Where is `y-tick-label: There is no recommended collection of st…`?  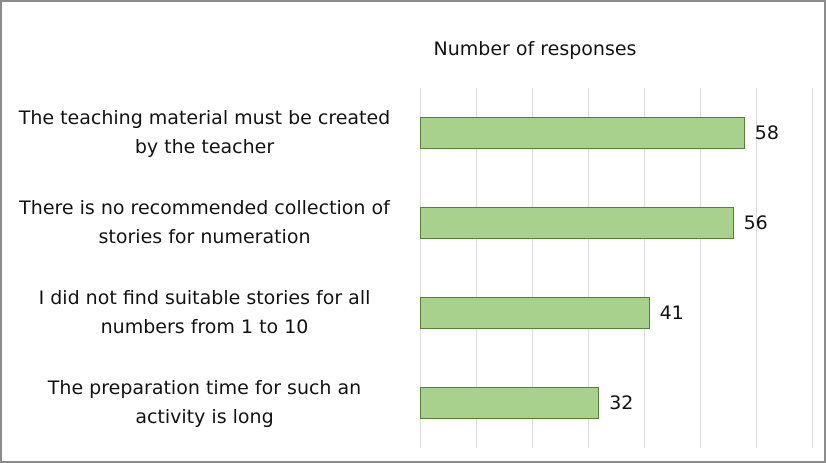
y-tick-label: There is no recommended collection of st… is located at coordinates (204, 222).